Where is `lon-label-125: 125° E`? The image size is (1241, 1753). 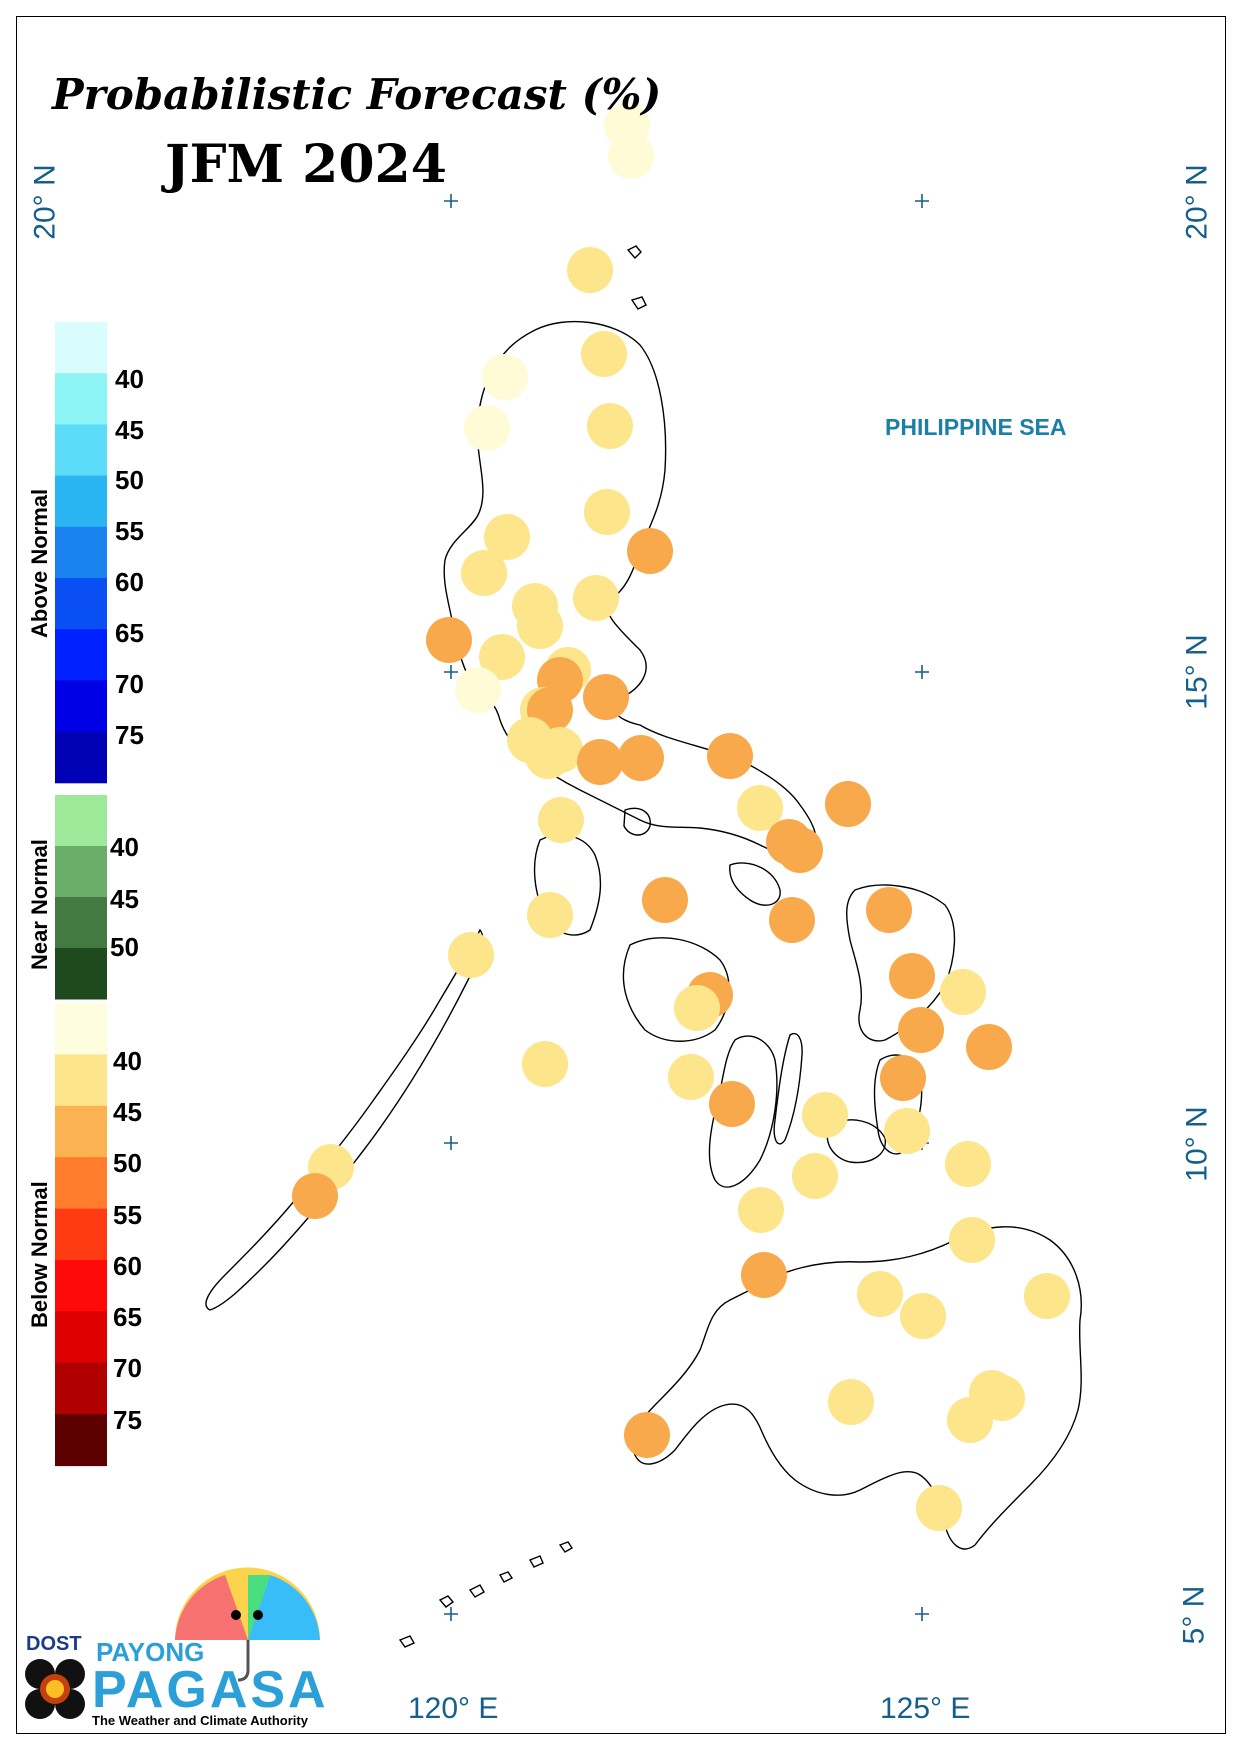 lon-label-125: 125° E is located at coordinates (925, 1708).